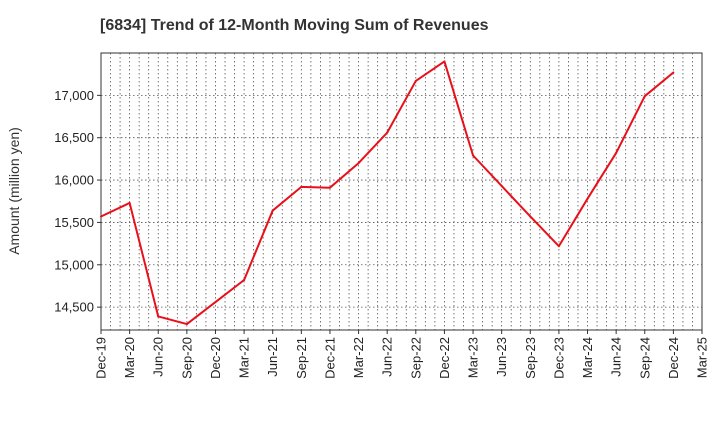 The image size is (720, 440). I want to click on y-axis-label: Amount (million yen), so click(14, 191).